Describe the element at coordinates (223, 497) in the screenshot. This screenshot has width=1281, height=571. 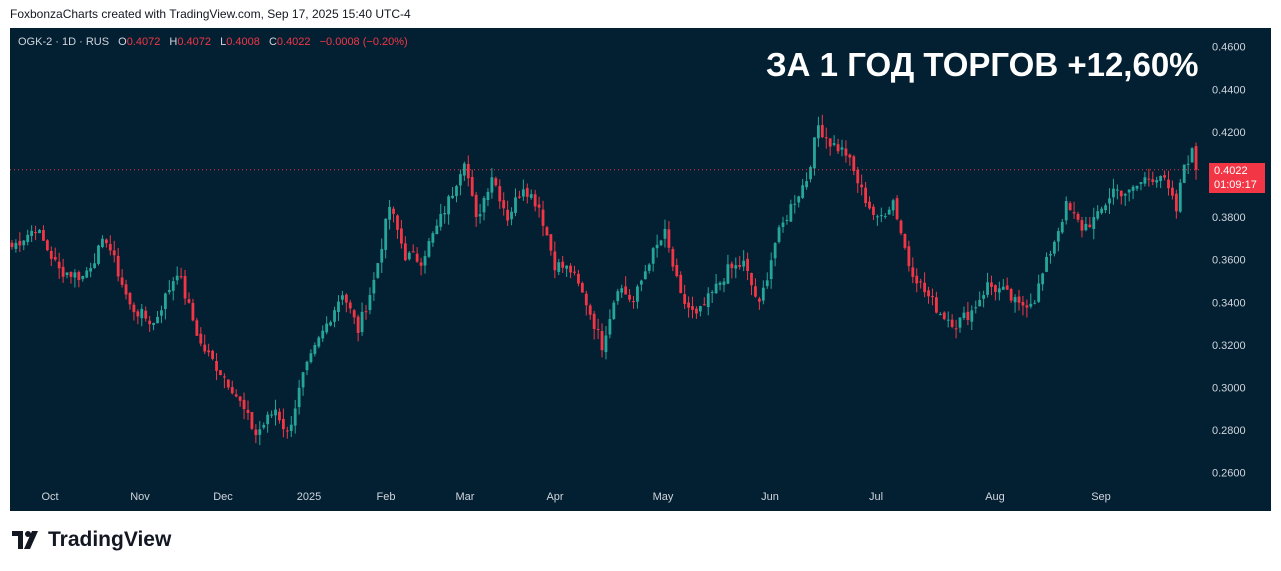
I see `x-tick-label: Dec` at that location.